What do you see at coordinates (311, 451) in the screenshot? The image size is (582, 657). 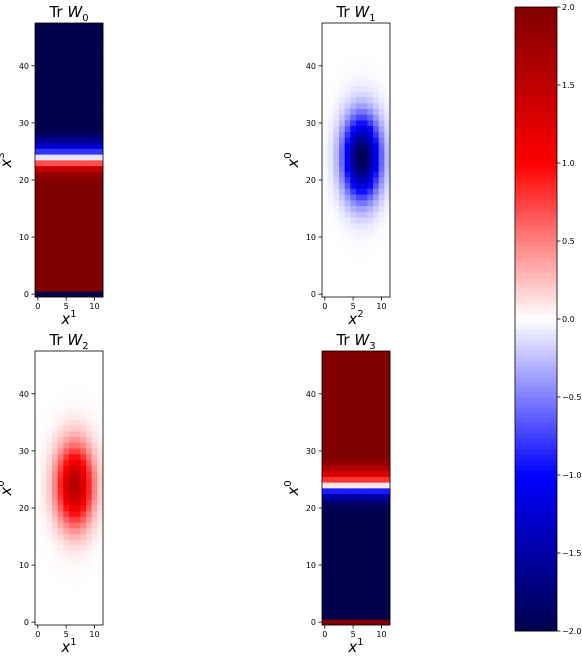 I see `y-tick-label: 30` at bounding box center [311, 451].